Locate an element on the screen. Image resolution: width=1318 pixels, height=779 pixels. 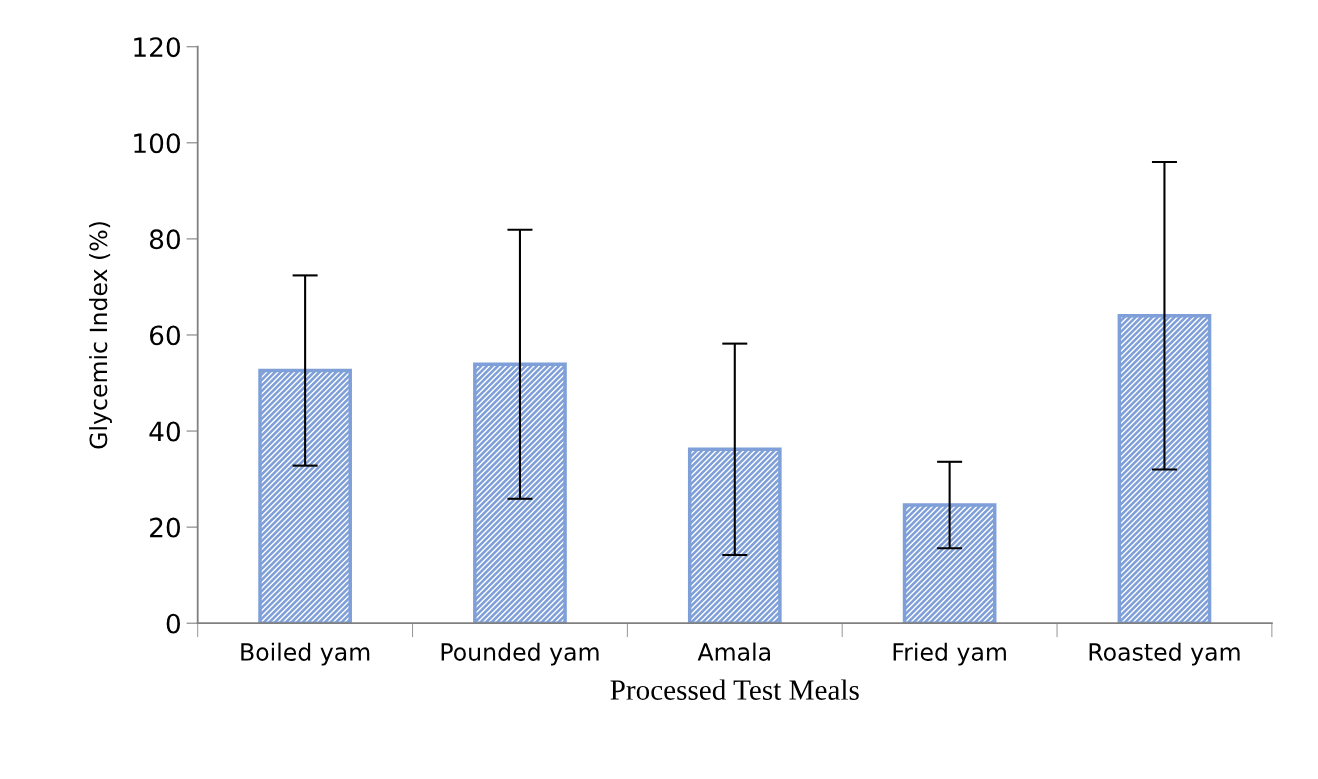
x-tick-label: Fried yam is located at coordinates (949, 654).